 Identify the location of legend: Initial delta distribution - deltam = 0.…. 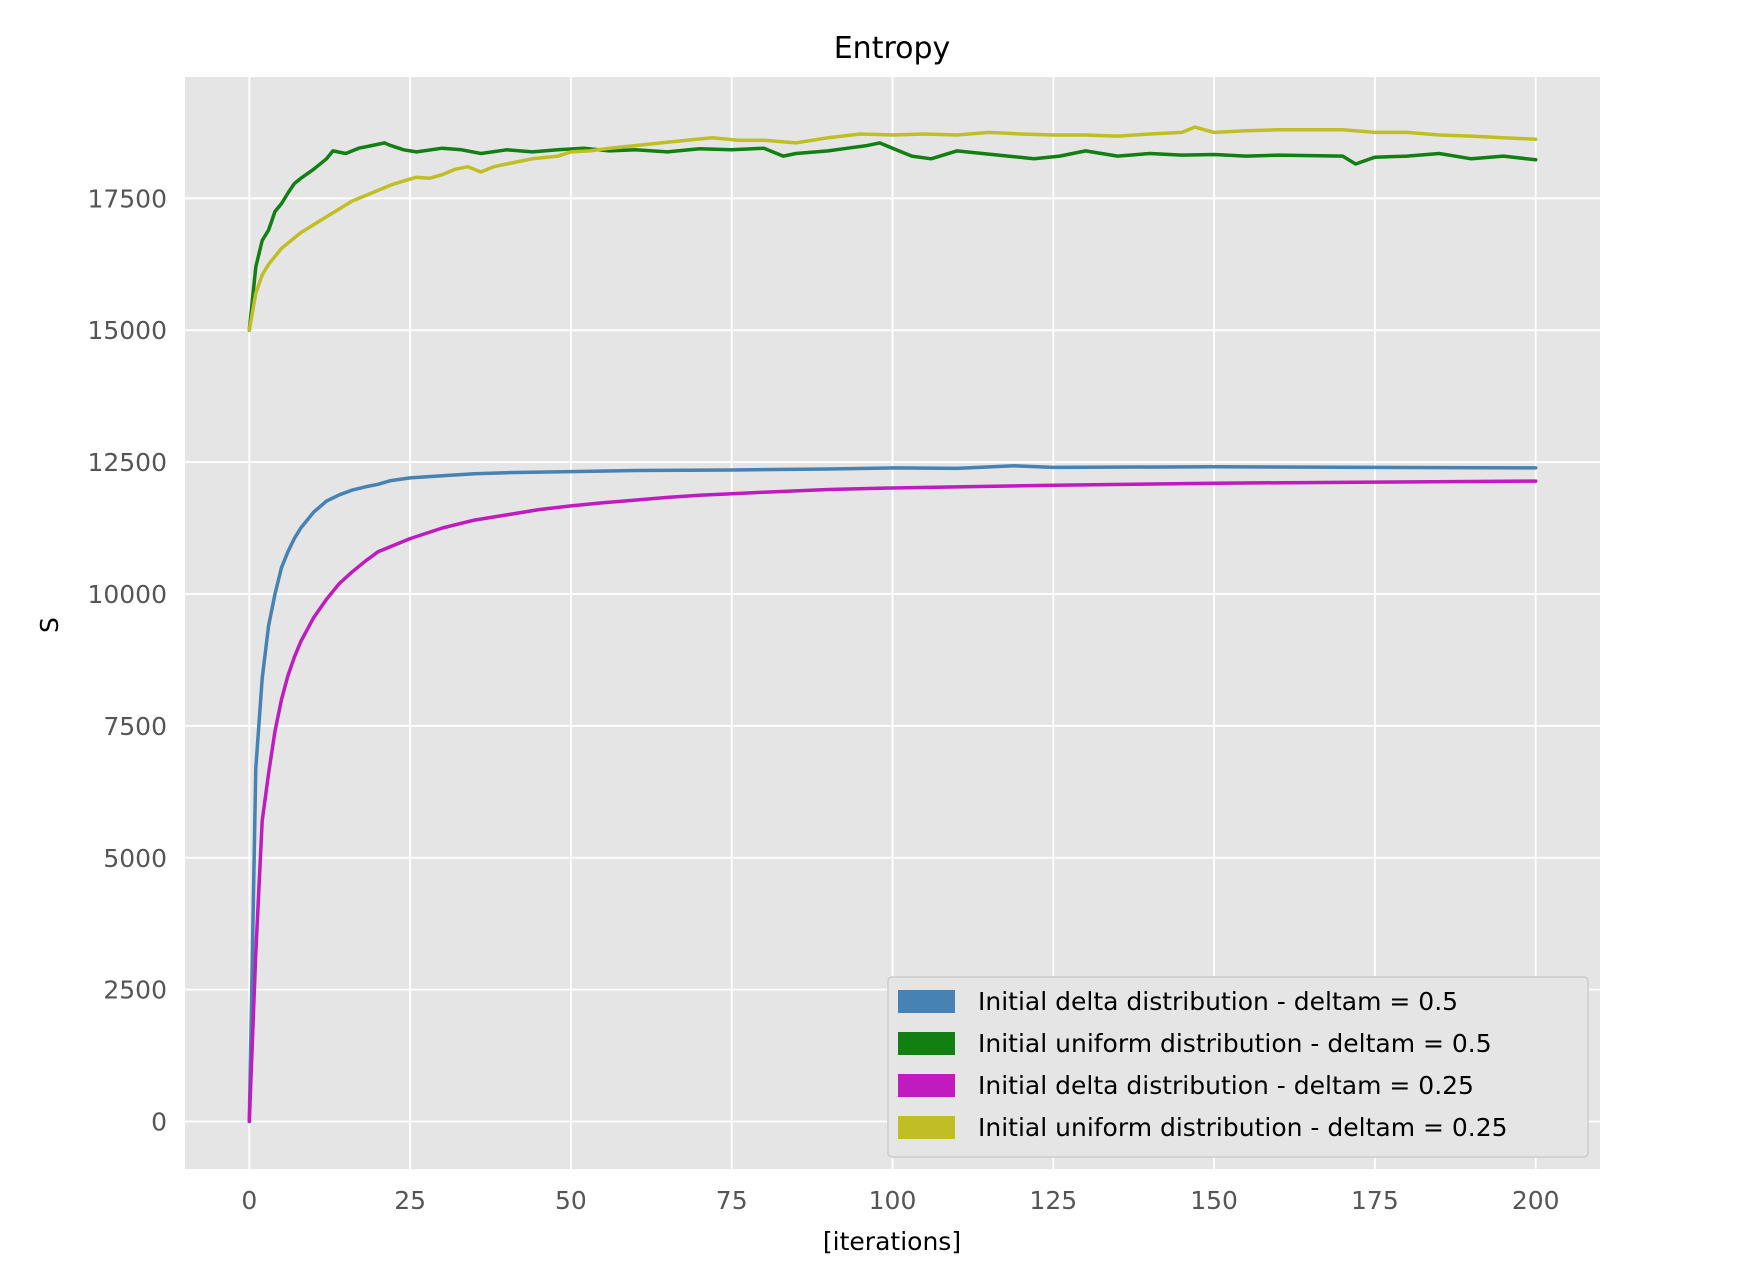
(1238, 1067).